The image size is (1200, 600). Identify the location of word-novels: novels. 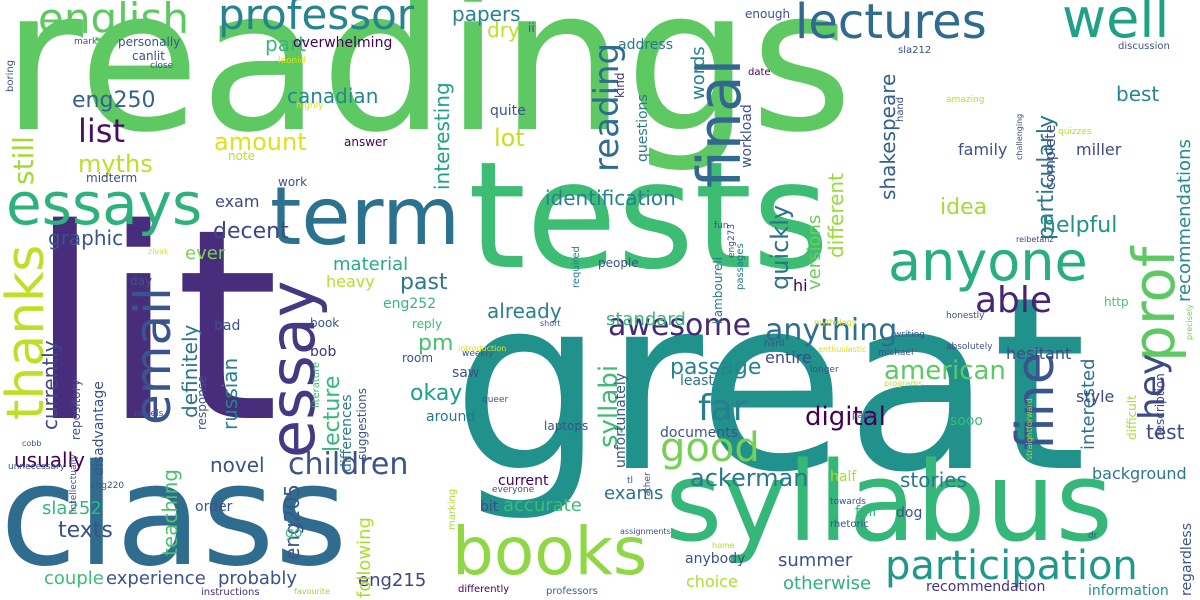
(149, 414).